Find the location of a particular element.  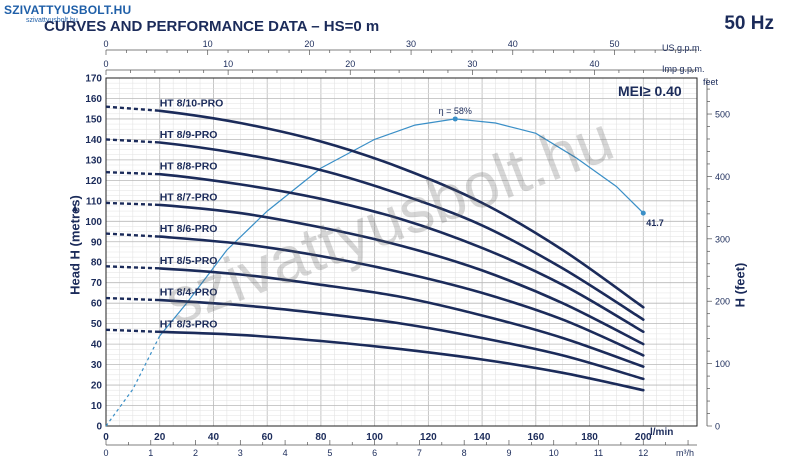

imp-gpm-tick-label: 10 is located at coordinates (228, 64).